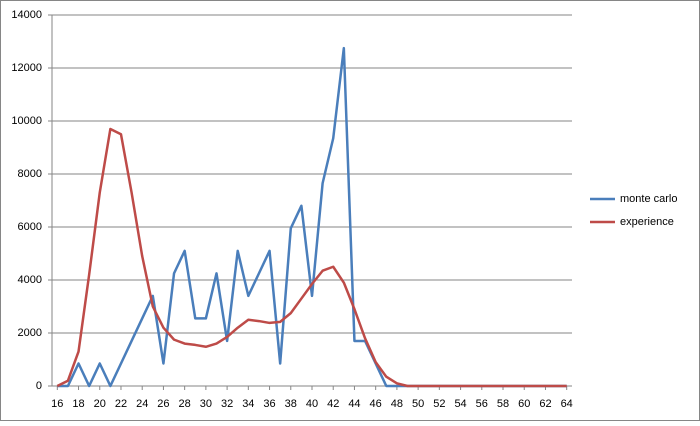 This screenshot has width=700, height=426. Describe the element at coordinates (206, 404) in the screenshot. I see `x-tick-label: 30` at that location.